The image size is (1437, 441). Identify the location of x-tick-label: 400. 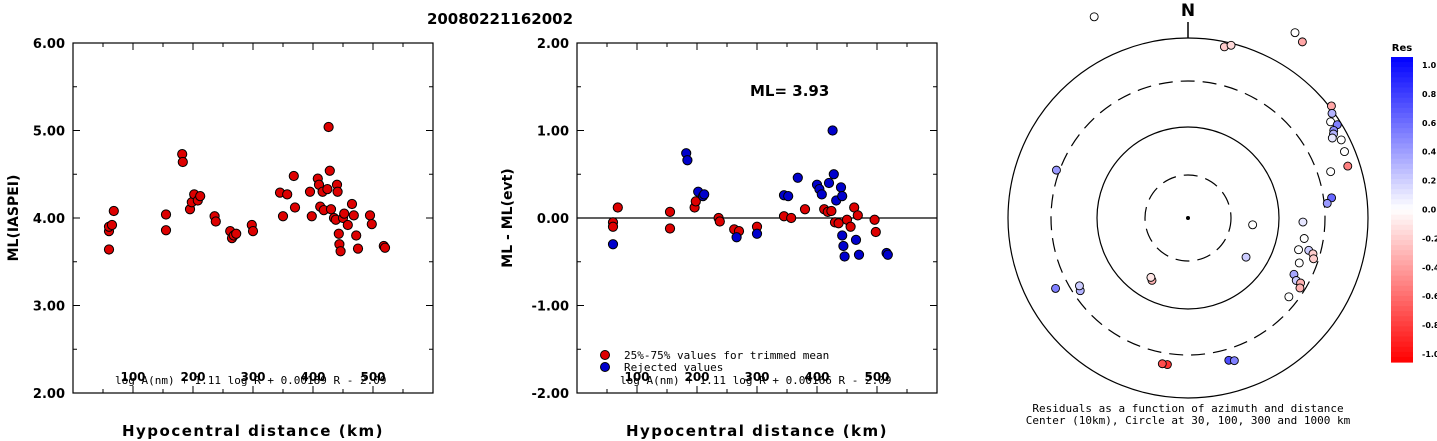
(816, 377).